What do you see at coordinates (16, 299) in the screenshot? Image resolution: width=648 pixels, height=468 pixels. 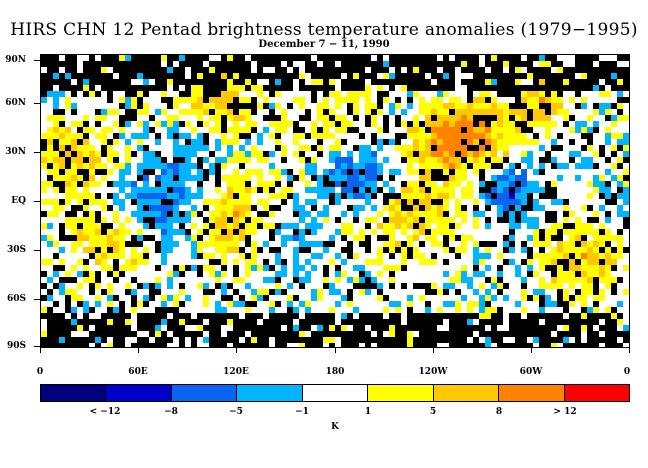 I see `y-axis-label-60s: 60S` at bounding box center [16, 299].